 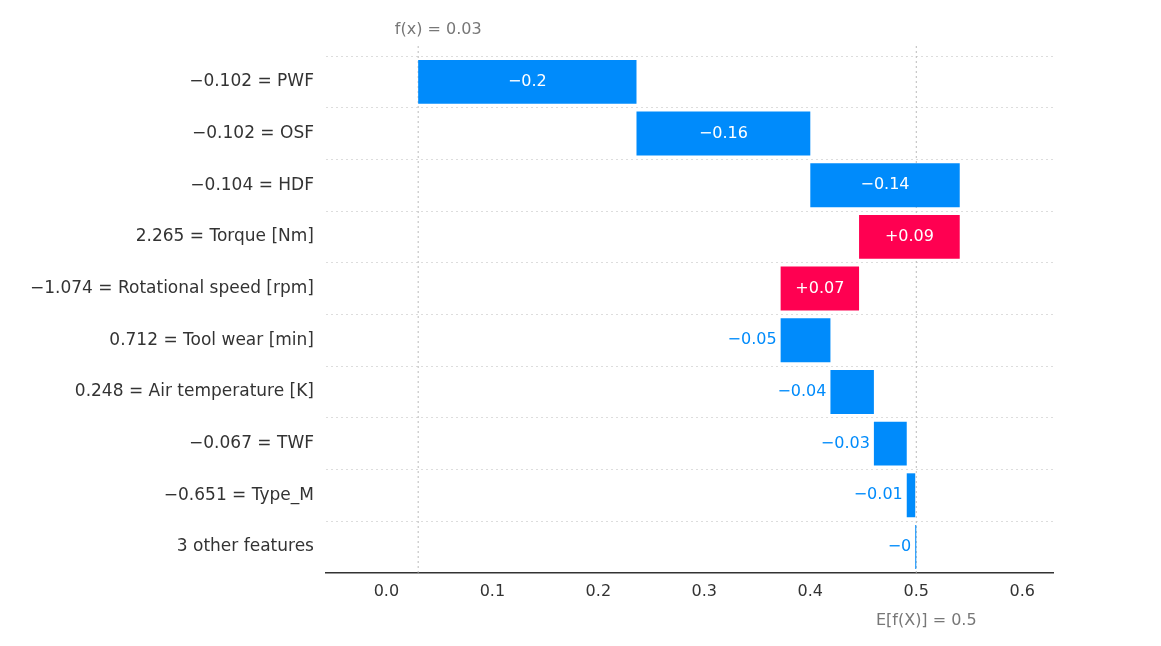 I want to click on x-tick-label: 0.2, so click(x=598, y=590).